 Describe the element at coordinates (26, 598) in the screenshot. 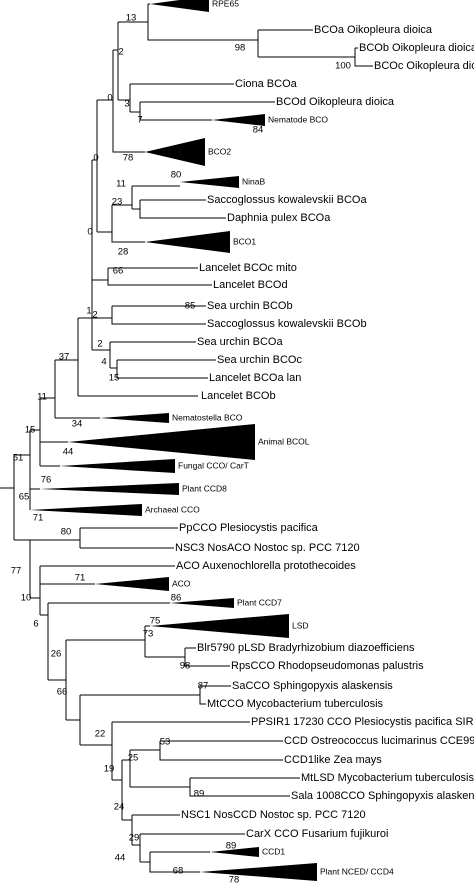

I see `bootstrap-value: 10` at that location.